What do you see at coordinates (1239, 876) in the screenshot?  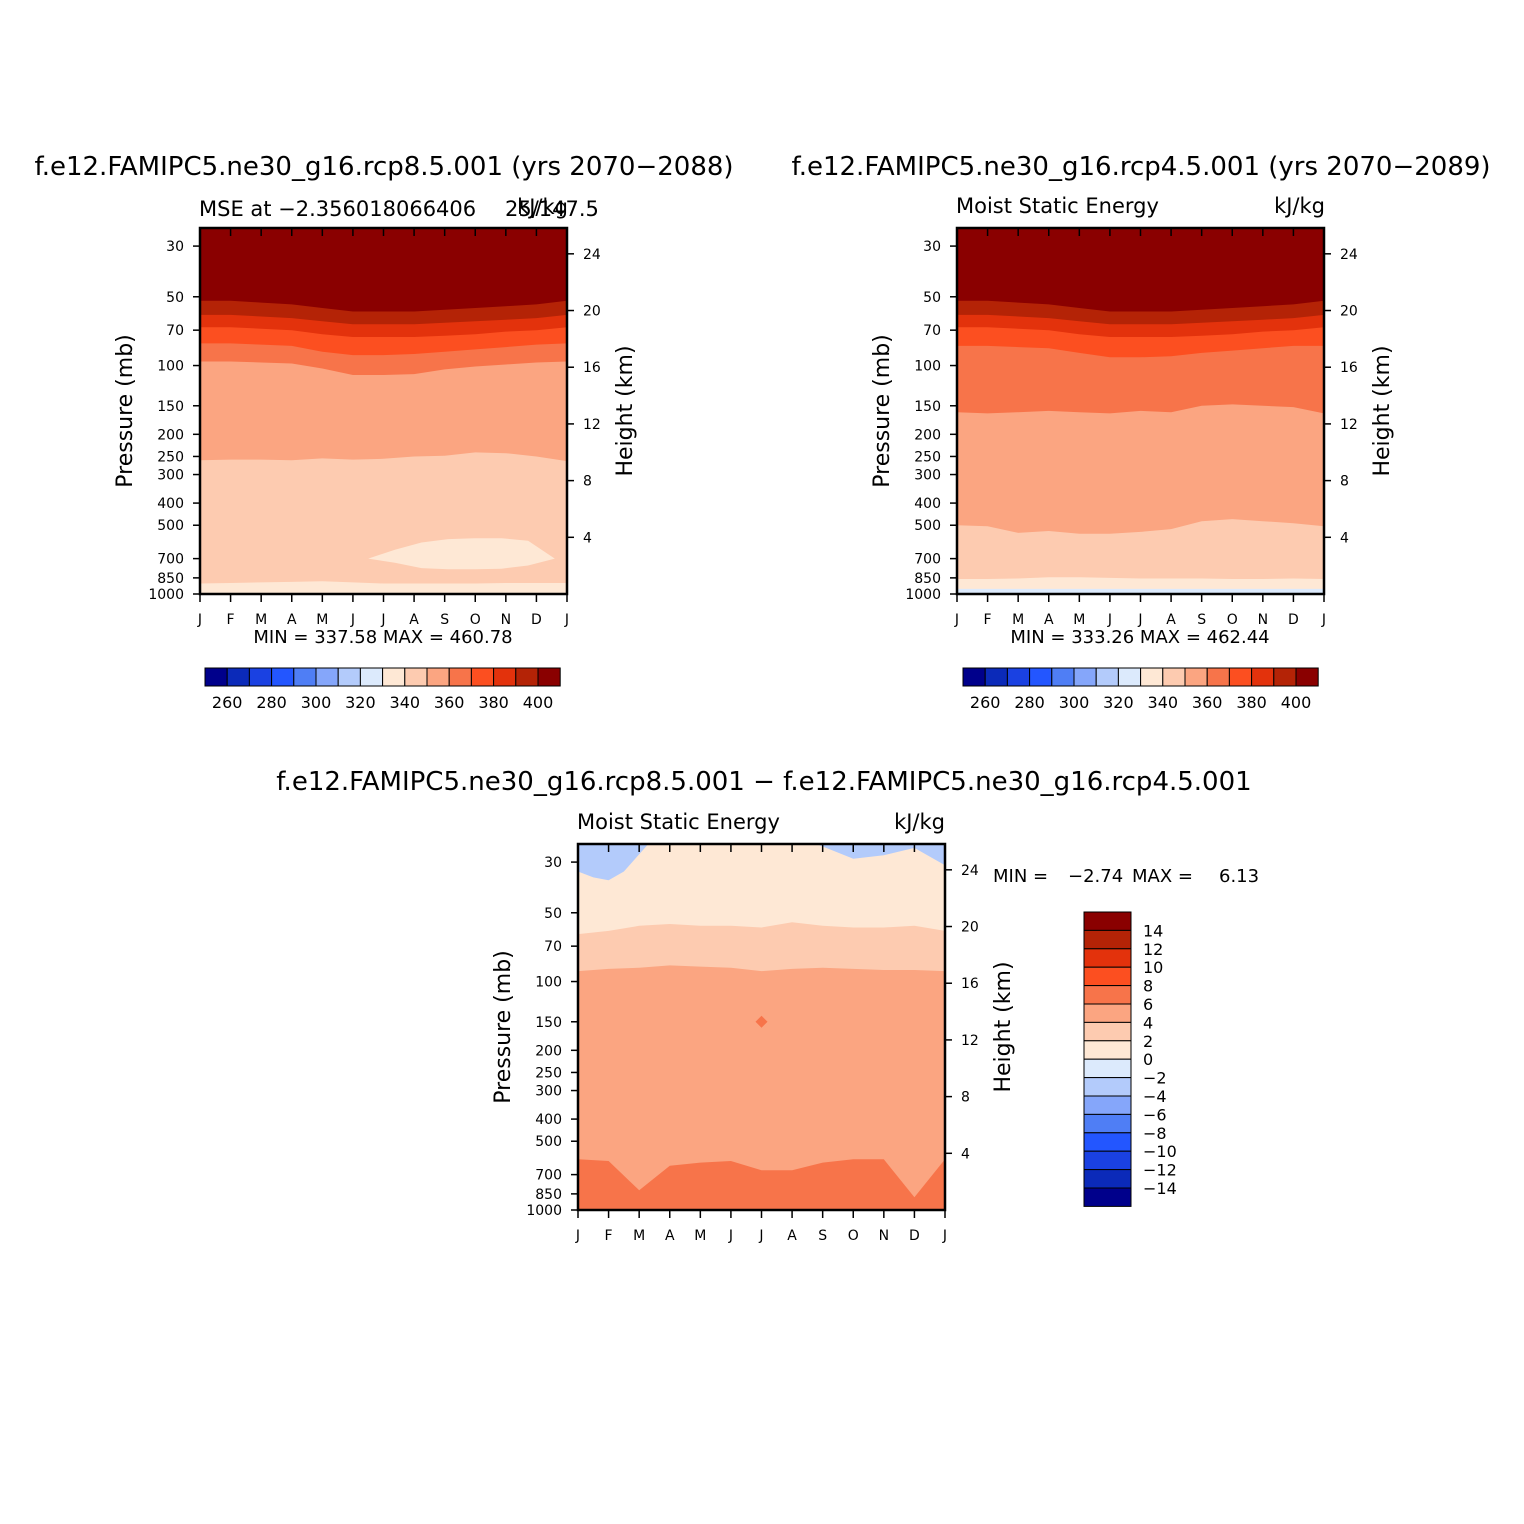 I see `panel3-max-value: 6.13` at bounding box center [1239, 876].